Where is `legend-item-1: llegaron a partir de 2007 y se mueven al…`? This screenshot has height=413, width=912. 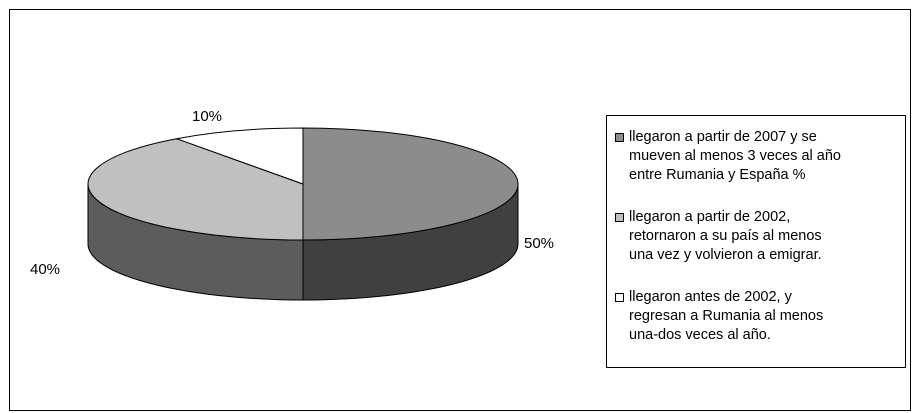
legend-item-1: llegaron a partir de 2007 y se mueven al… is located at coordinates (759, 156).